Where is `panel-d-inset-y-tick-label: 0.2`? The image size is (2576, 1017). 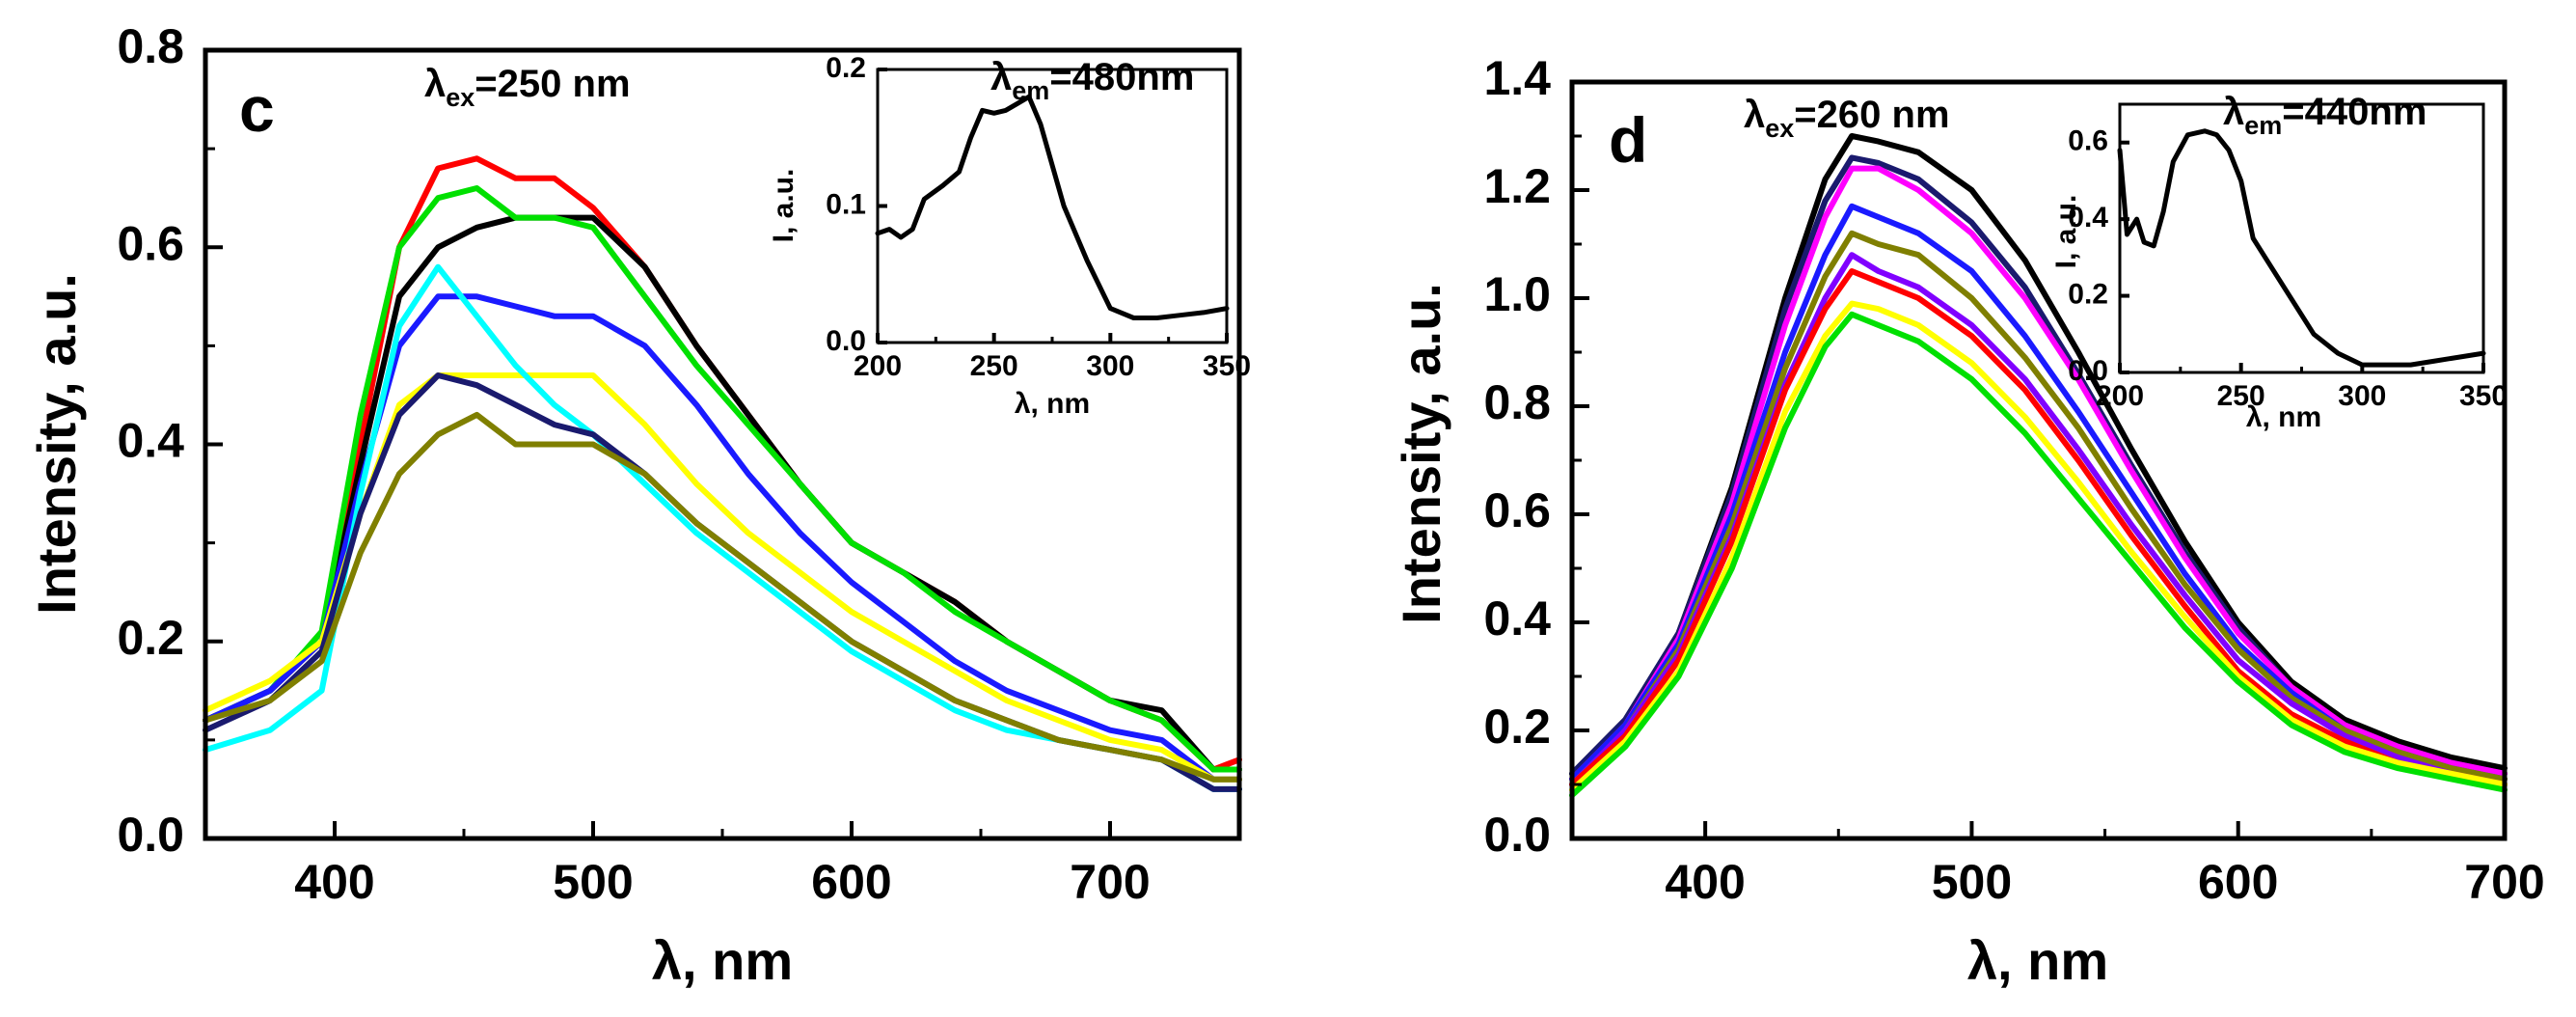 panel-d-inset-y-tick-label: 0.2 is located at coordinates (2088, 294).